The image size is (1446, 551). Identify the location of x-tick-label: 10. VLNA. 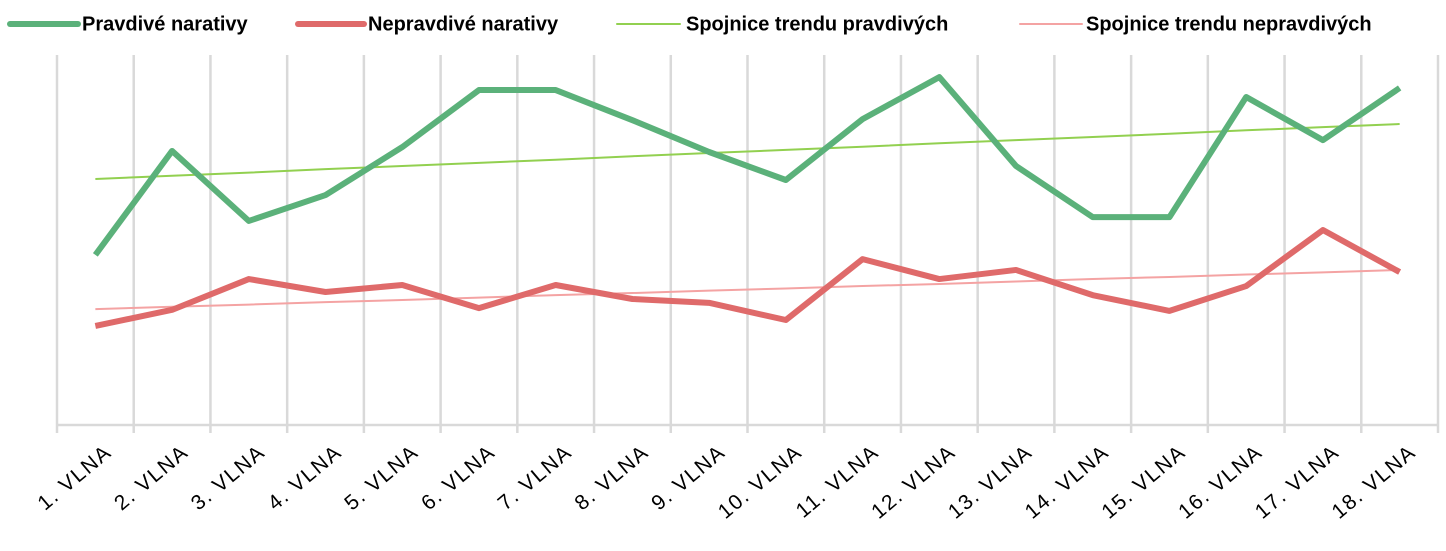
(760, 481).